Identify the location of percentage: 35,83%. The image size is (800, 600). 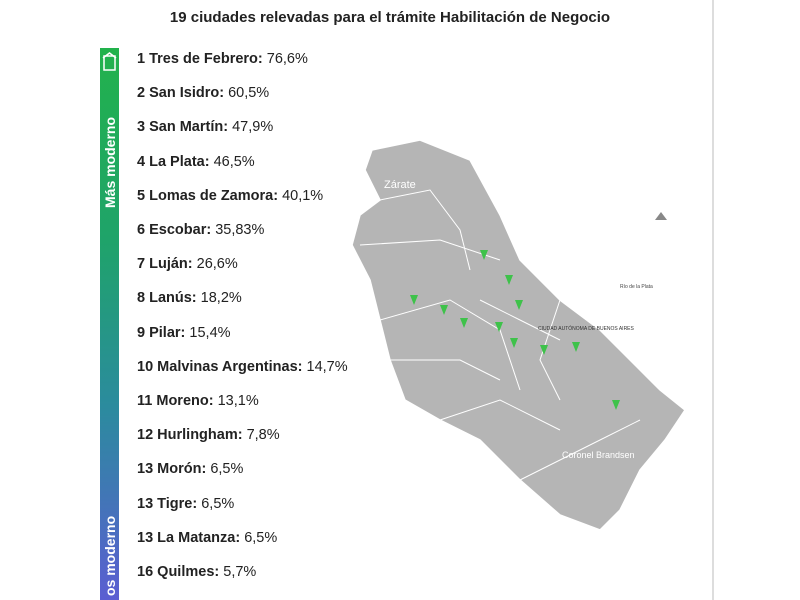
(240, 230).